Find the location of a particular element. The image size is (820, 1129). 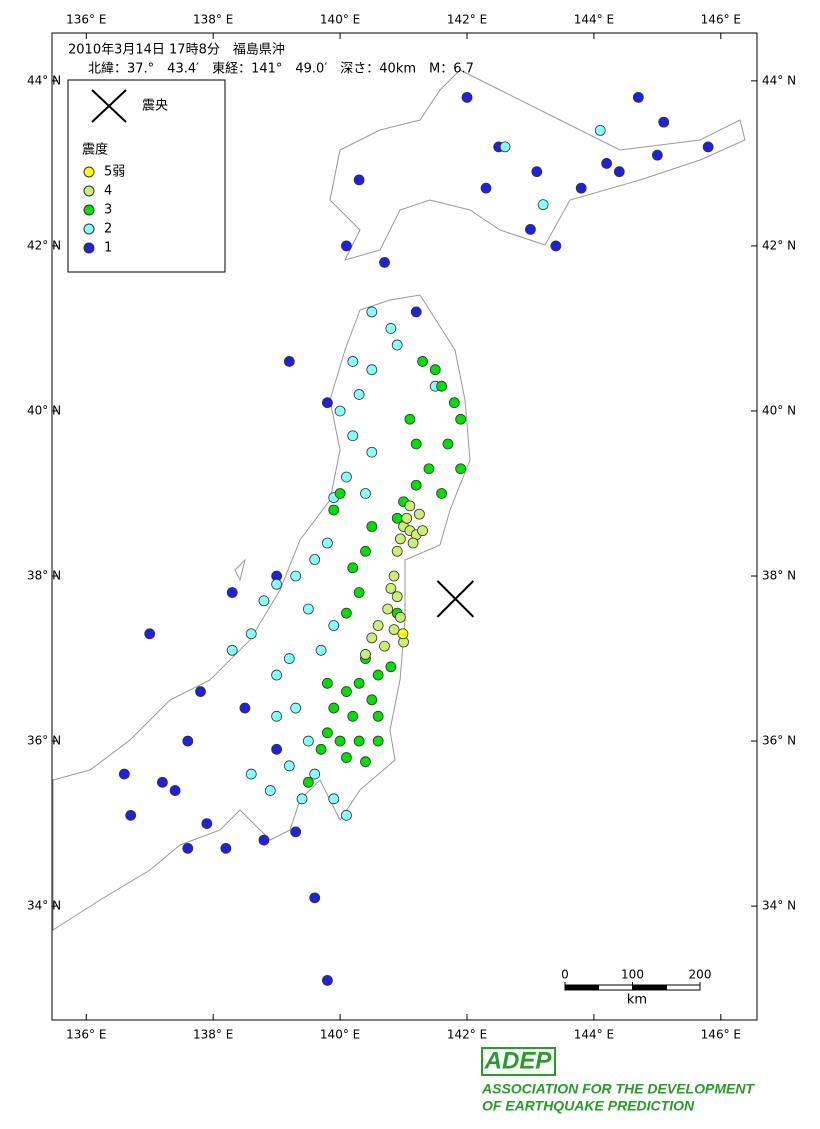

legend-label: 4 is located at coordinates (108, 191).